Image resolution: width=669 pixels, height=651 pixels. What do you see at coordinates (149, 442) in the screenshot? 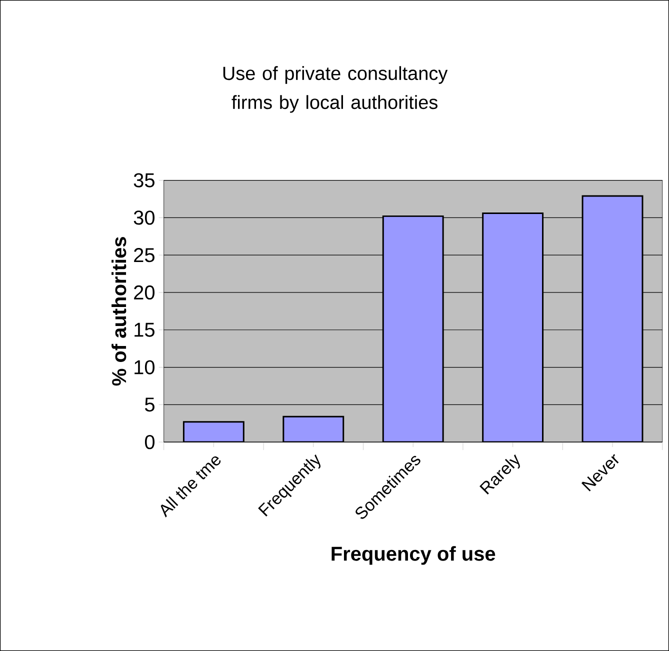
I see `y-tick-label: 0` at bounding box center [149, 442].